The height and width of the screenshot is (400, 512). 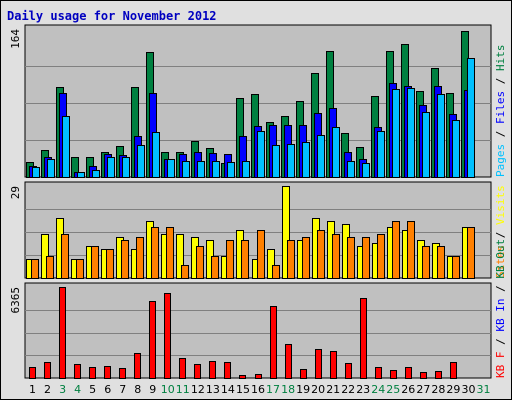 I want to click on day-label-25: 25, so click(x=393, y=389).